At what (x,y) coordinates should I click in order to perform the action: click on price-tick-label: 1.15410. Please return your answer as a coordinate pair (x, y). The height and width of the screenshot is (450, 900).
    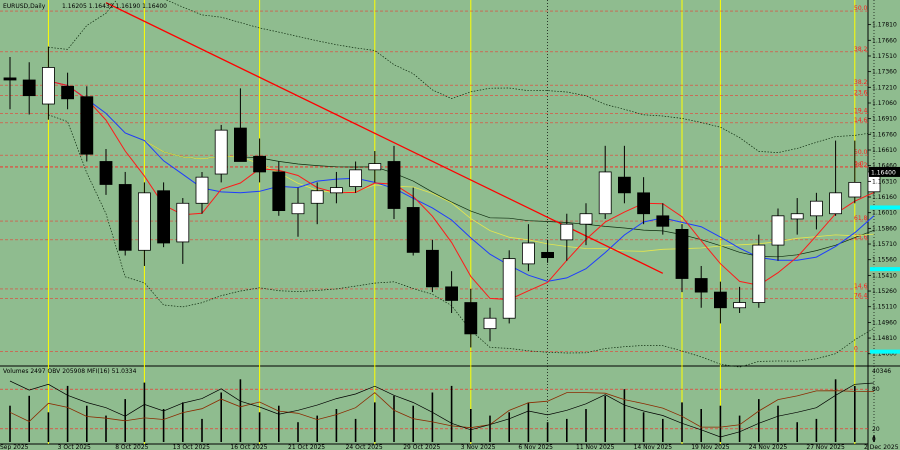
    Looking at the image, I should click on (884, 275).